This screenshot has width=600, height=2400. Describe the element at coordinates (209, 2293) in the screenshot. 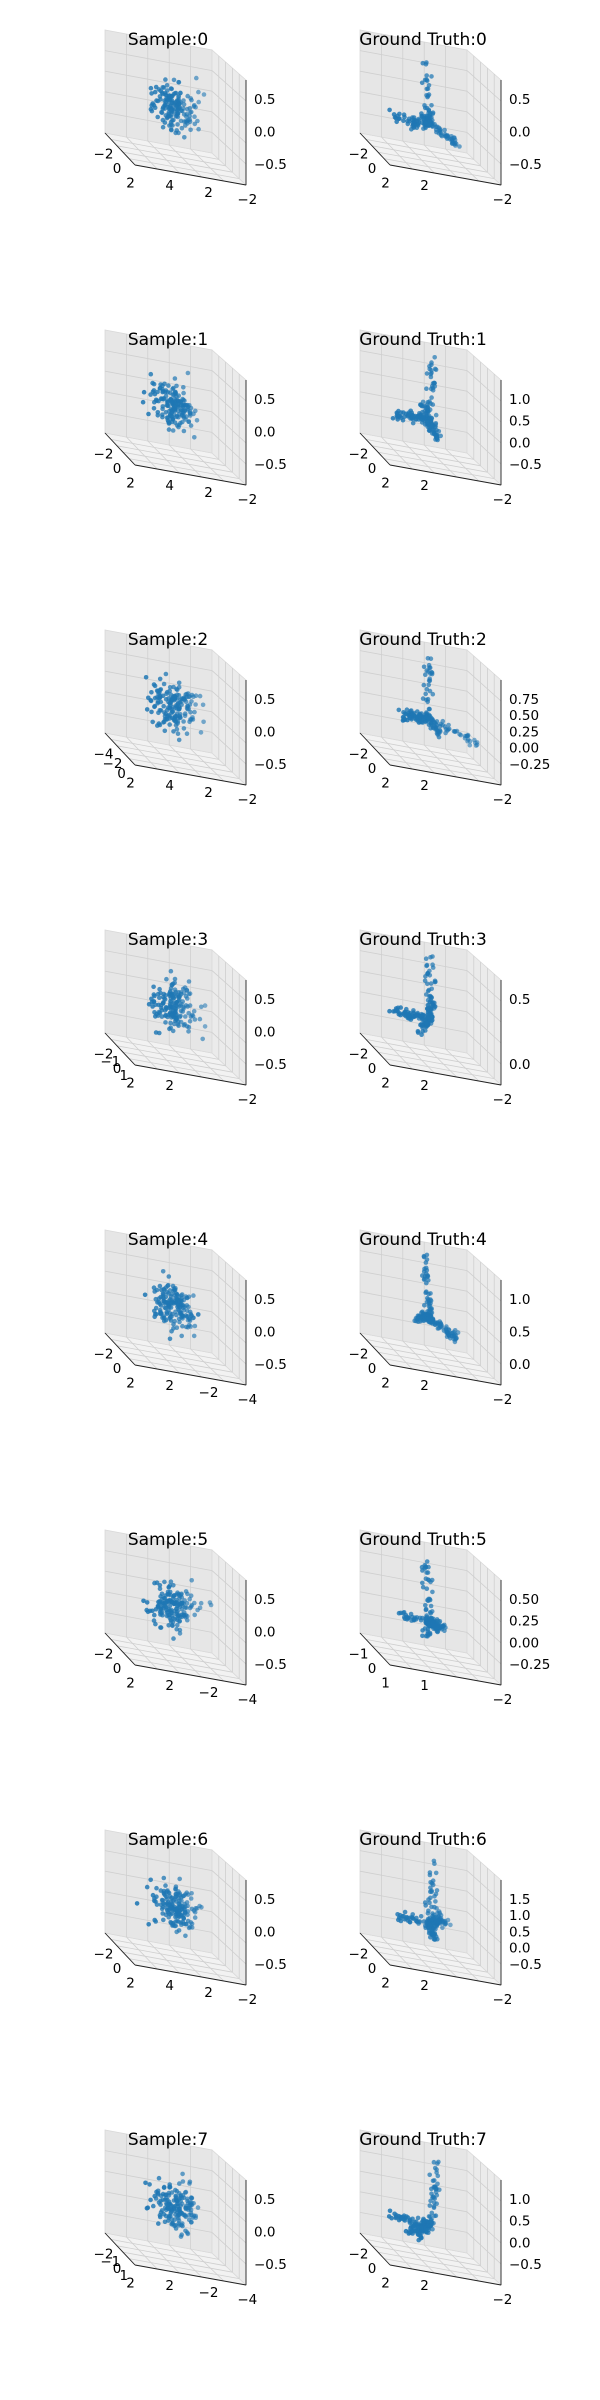

I see `y-tick-label: −2` at that location.